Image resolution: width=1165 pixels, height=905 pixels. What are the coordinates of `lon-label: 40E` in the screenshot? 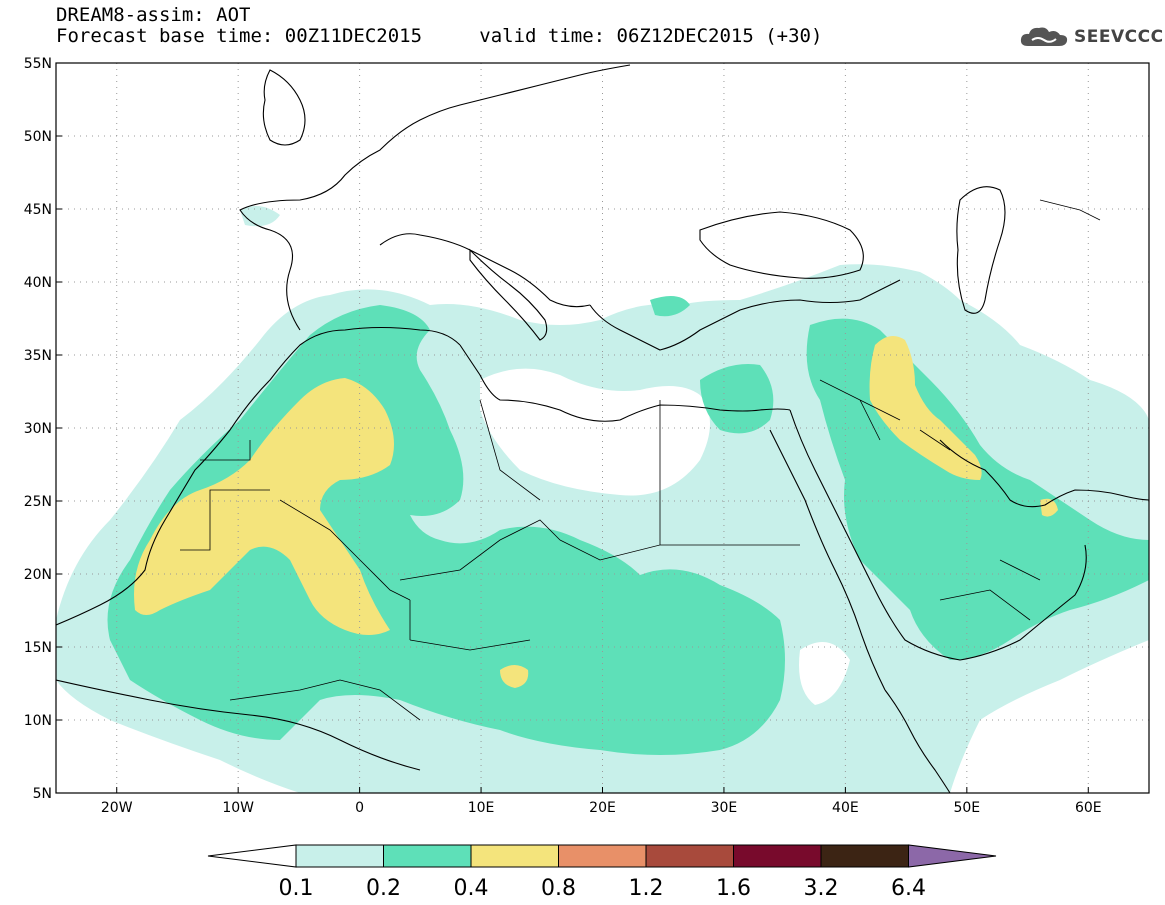 It's located at (845, 808).